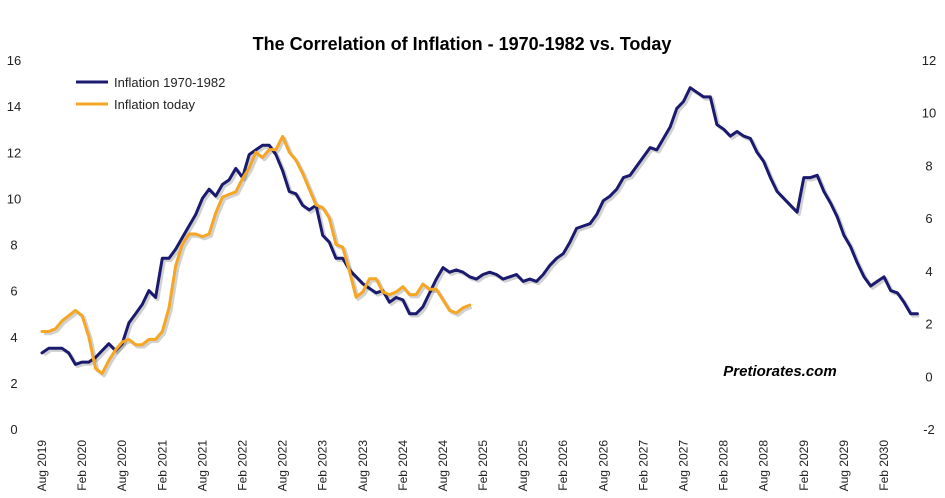 The width and height of the screenshot is (945, 498). Describe the element at coordinates (150, 93) in the screenshot. I see `legend: Inflation 1970-1982 Inflation today` at that location.